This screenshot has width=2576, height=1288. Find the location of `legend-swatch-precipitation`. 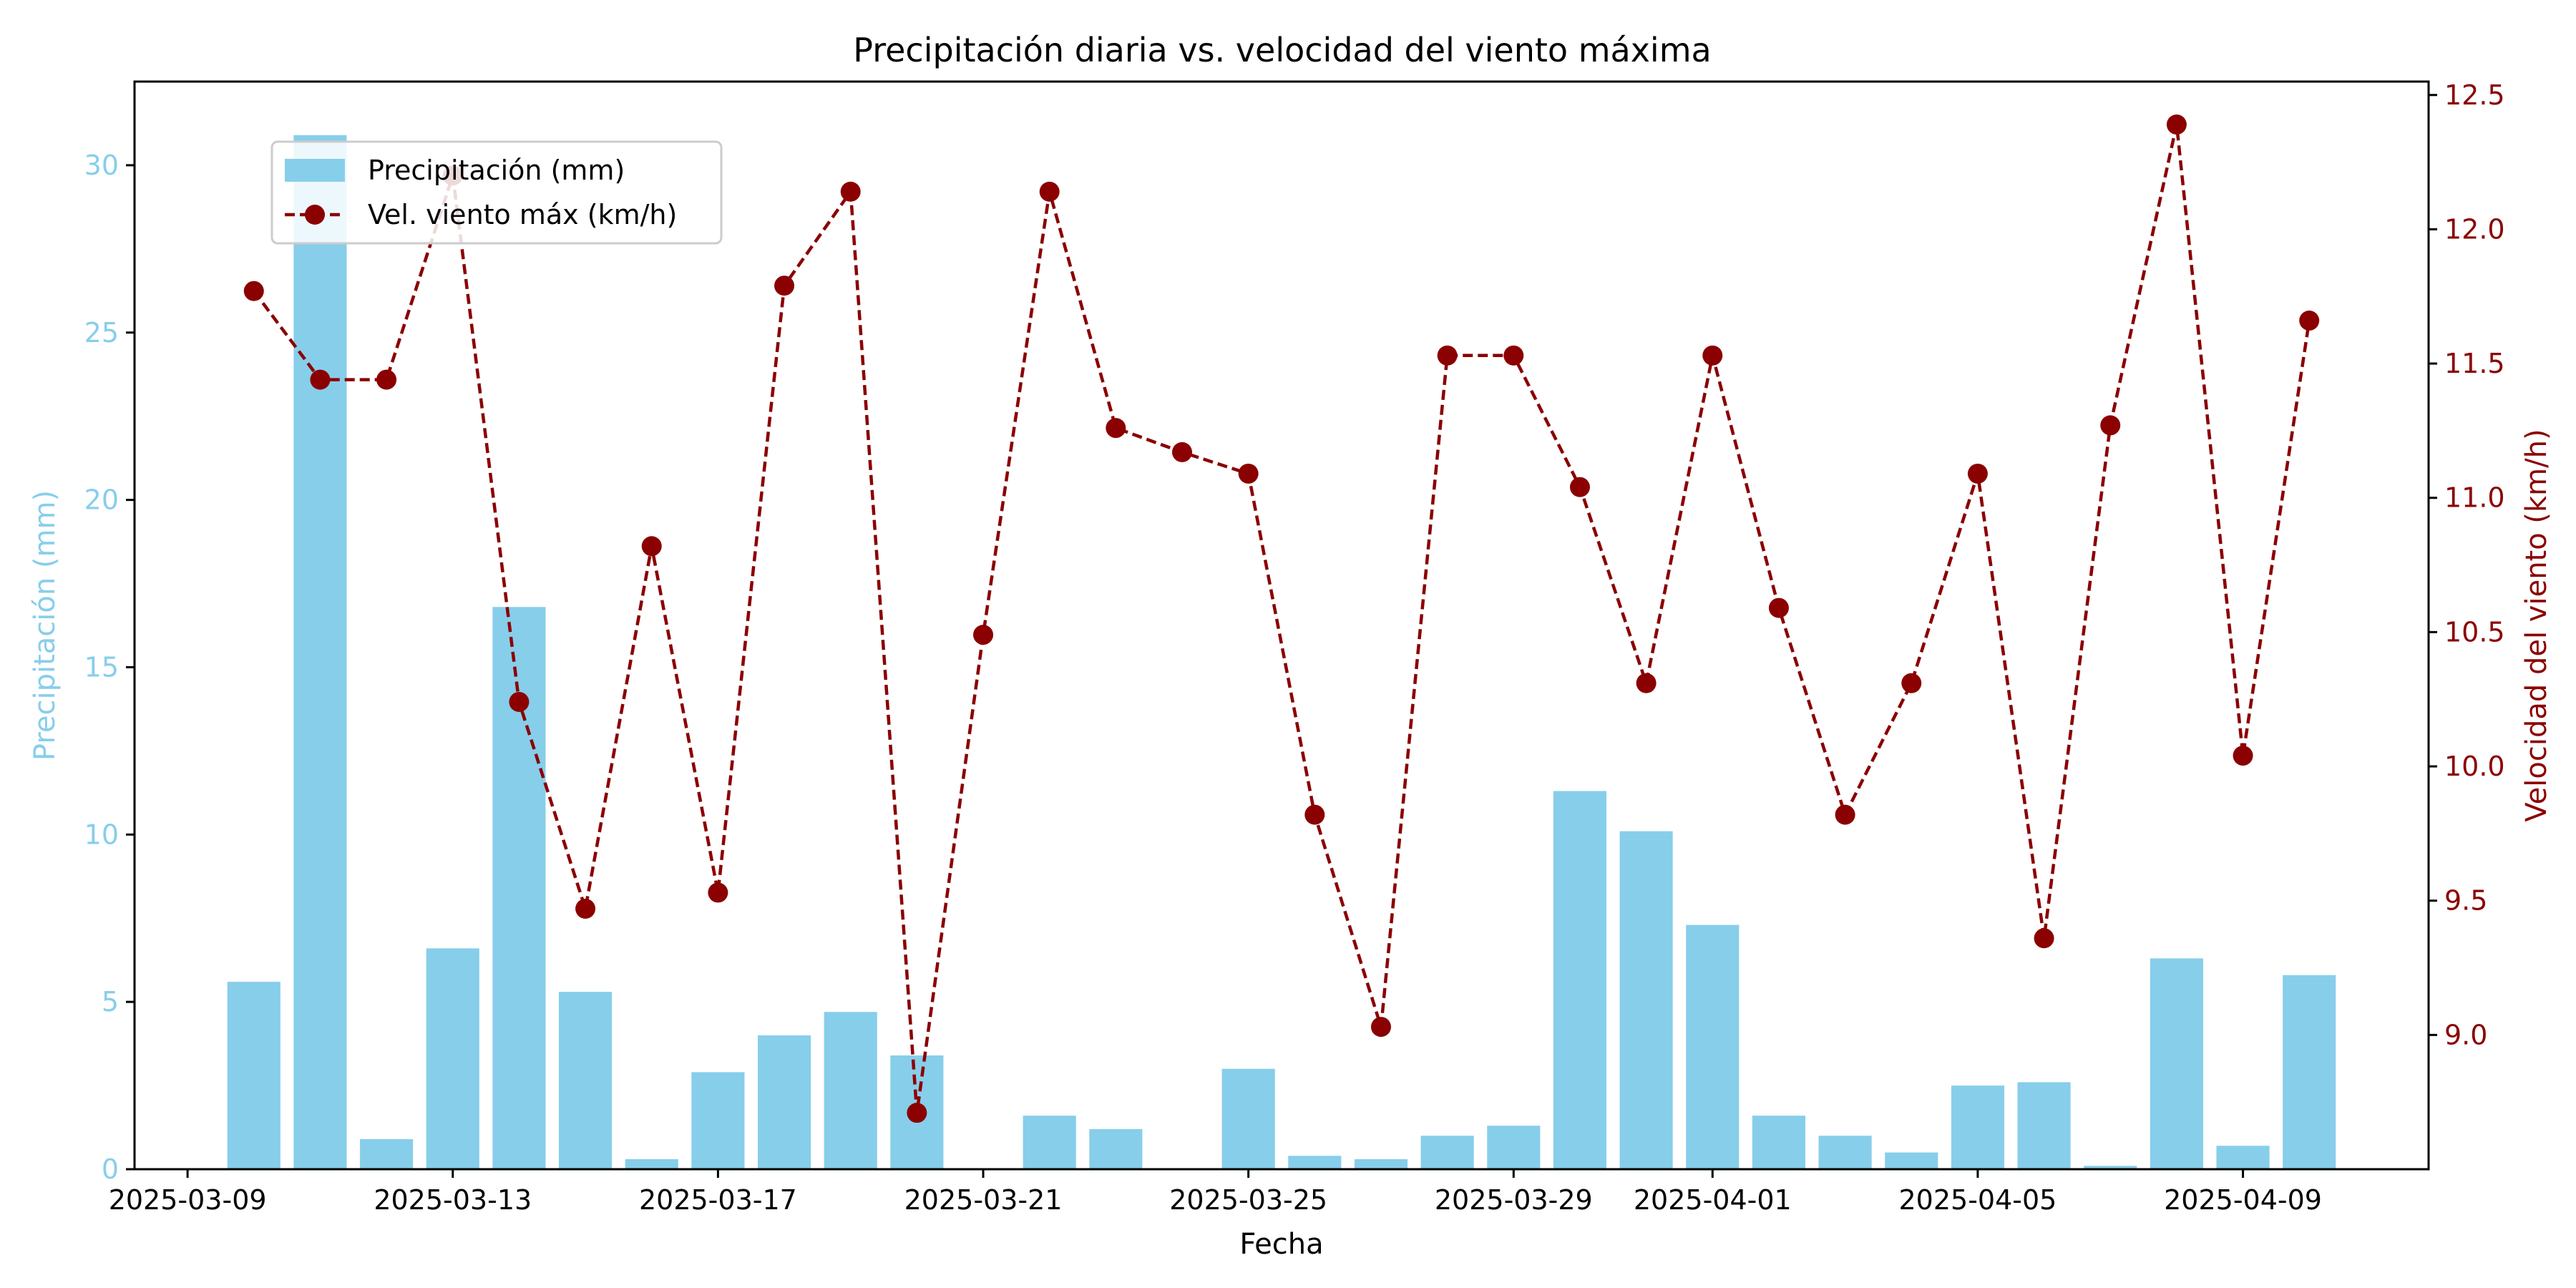

legend-swatch-precipitation is located at coordinates (315, 170).